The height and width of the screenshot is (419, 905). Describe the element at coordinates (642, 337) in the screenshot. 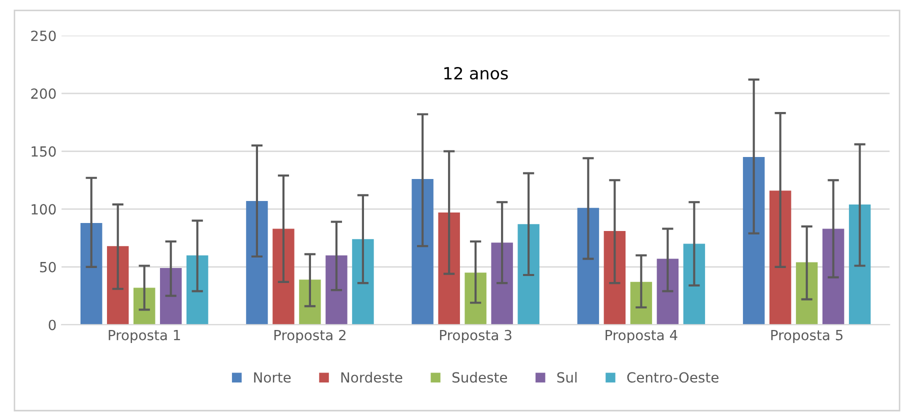

I see `x-tick-label: Proposta 4` at that location.